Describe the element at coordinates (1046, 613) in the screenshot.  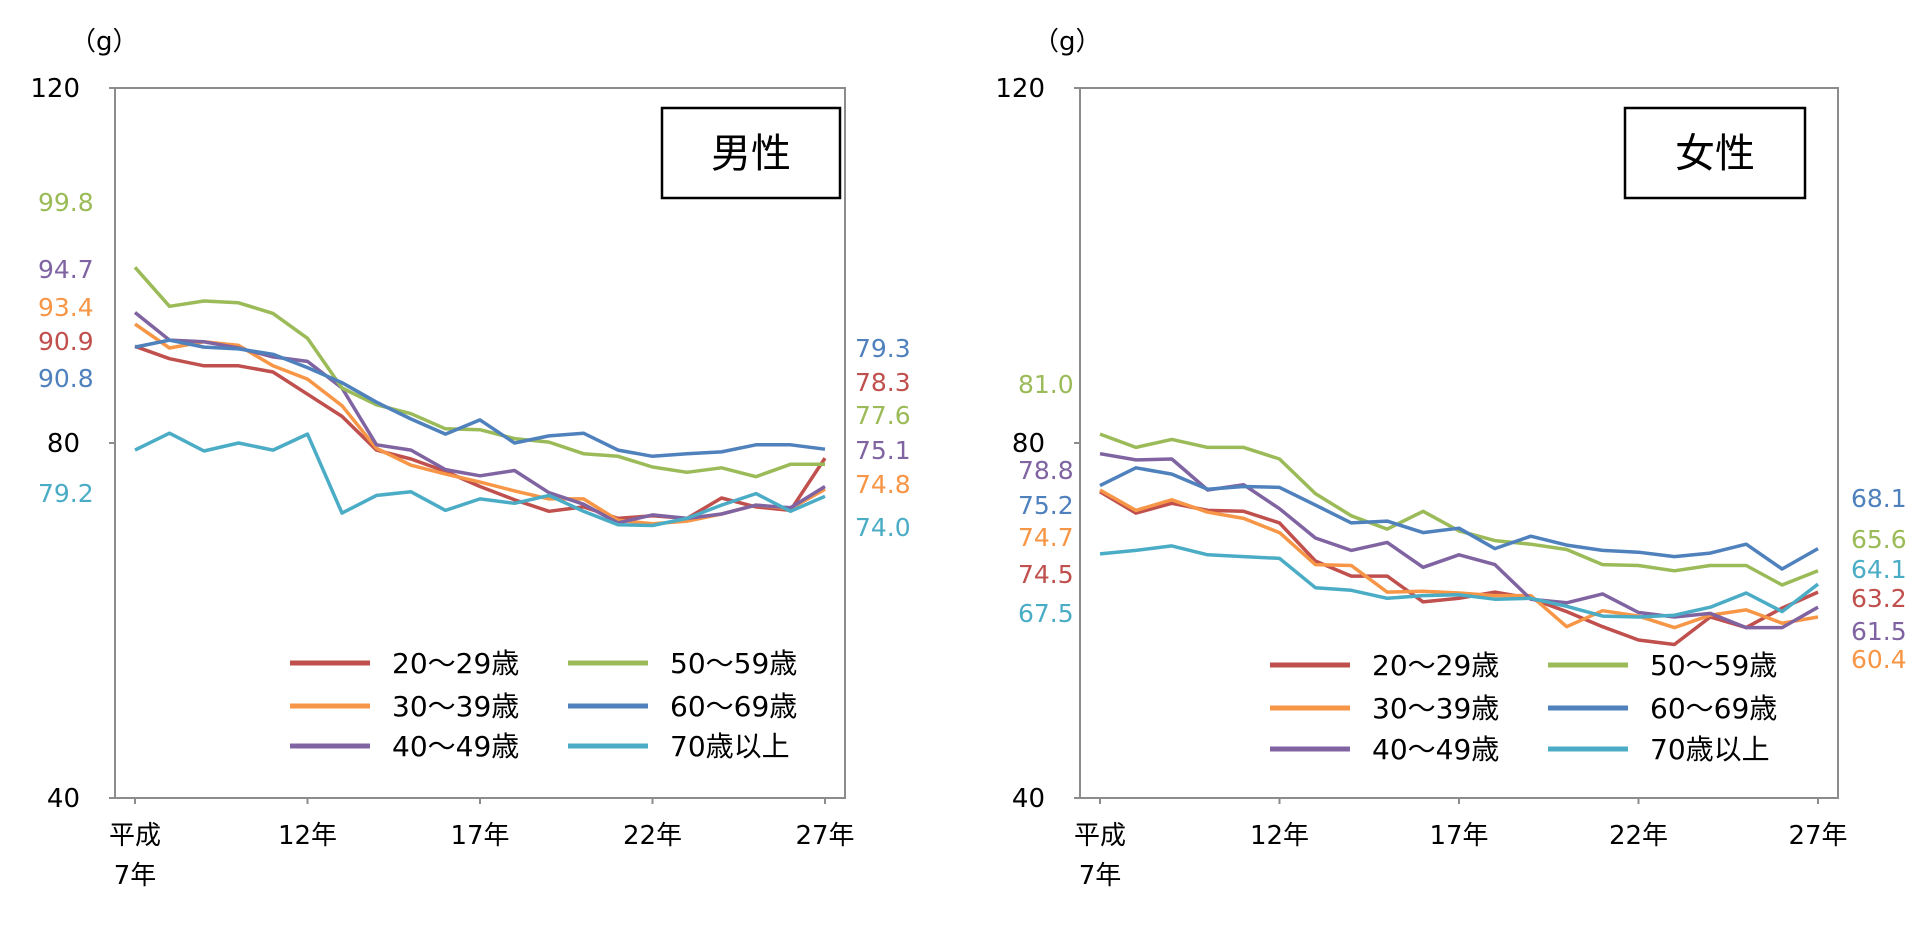
I see `start-value-label: 67.5` at that location.